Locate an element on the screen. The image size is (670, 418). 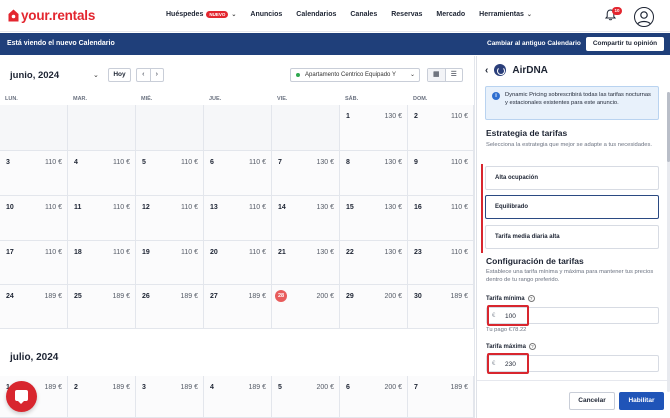
option-tarifa-media-alta: Tarifa media diaria alta is located at coordinates (572, 237).